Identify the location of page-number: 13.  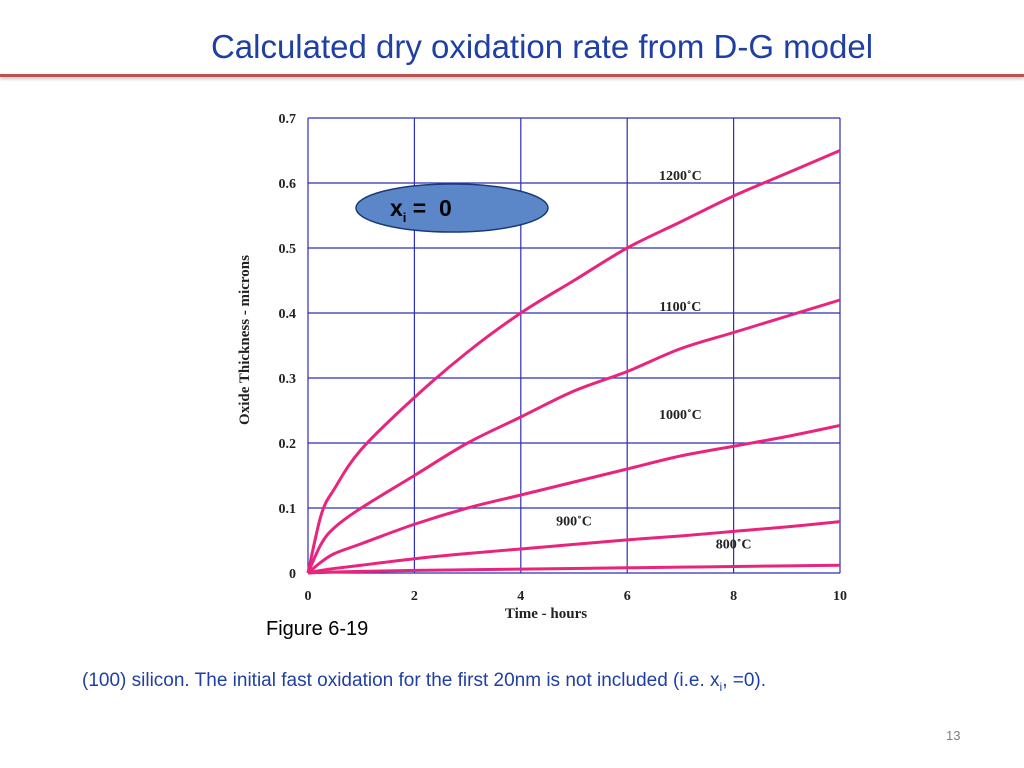
(953, 735).